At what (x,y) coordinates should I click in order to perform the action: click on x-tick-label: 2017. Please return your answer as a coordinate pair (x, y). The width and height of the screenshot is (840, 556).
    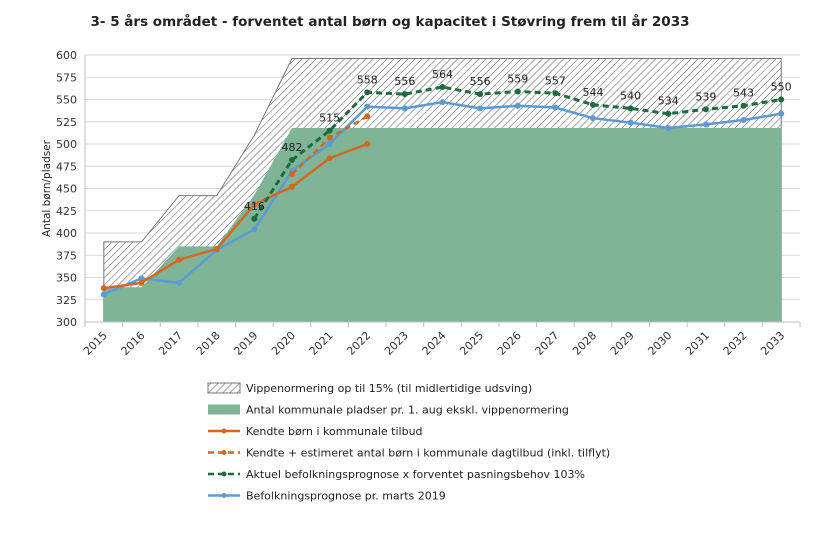
    Looking at the image, I should click on (170, 343).